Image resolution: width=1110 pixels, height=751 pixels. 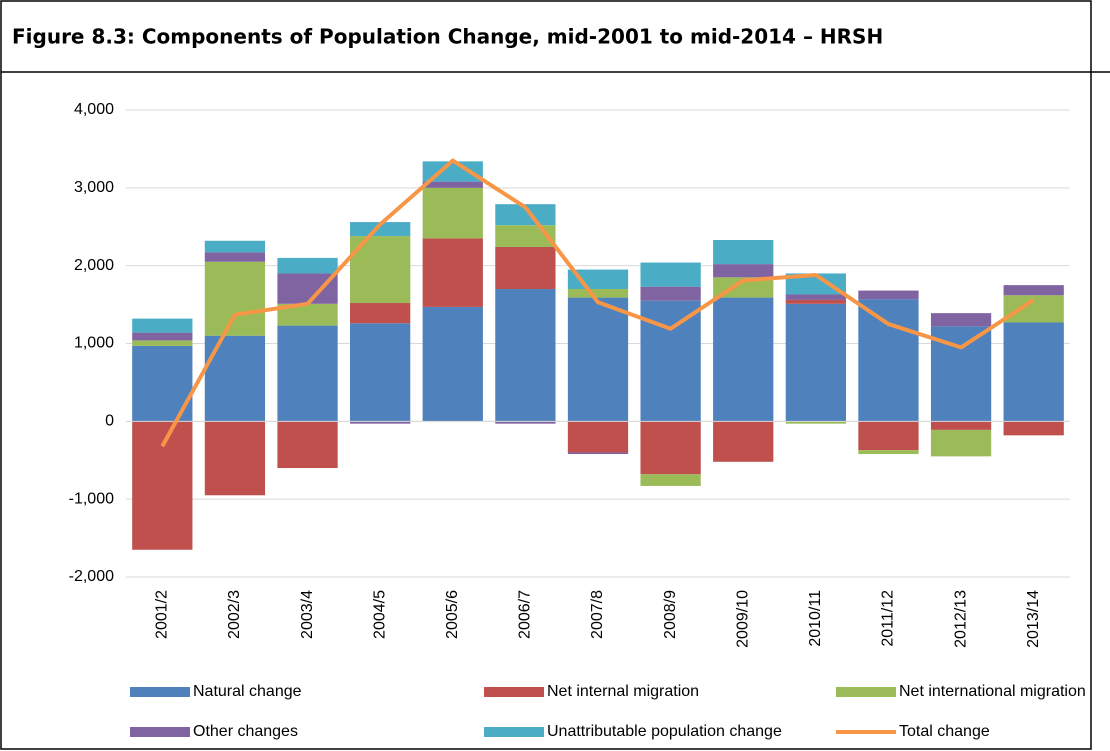 What do you see at coordinates (452, 614) in the screenshot?
I see `x-tick-label: 2005/6` at bounding box center [452, 614].